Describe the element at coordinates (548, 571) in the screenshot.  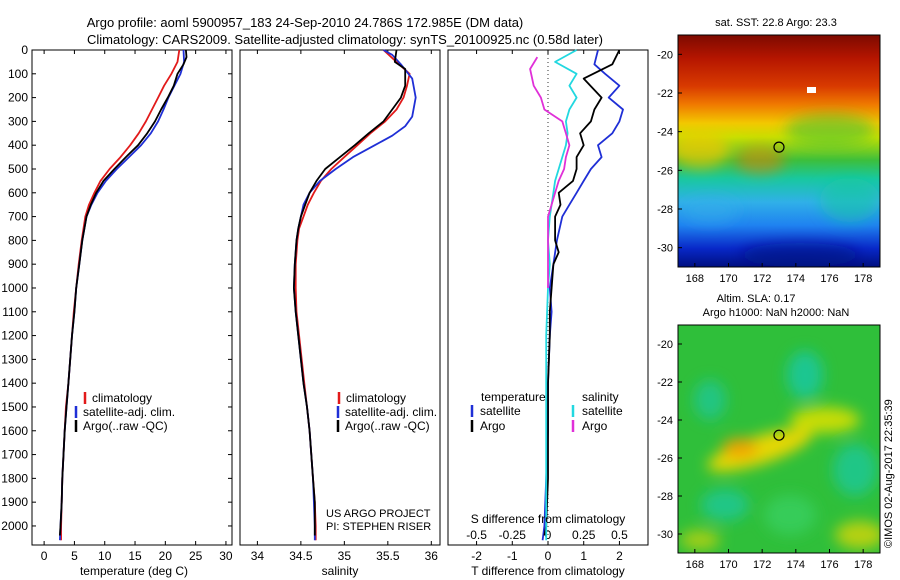
I see `difference-xlabel-t: T difference from climatology` at that location.